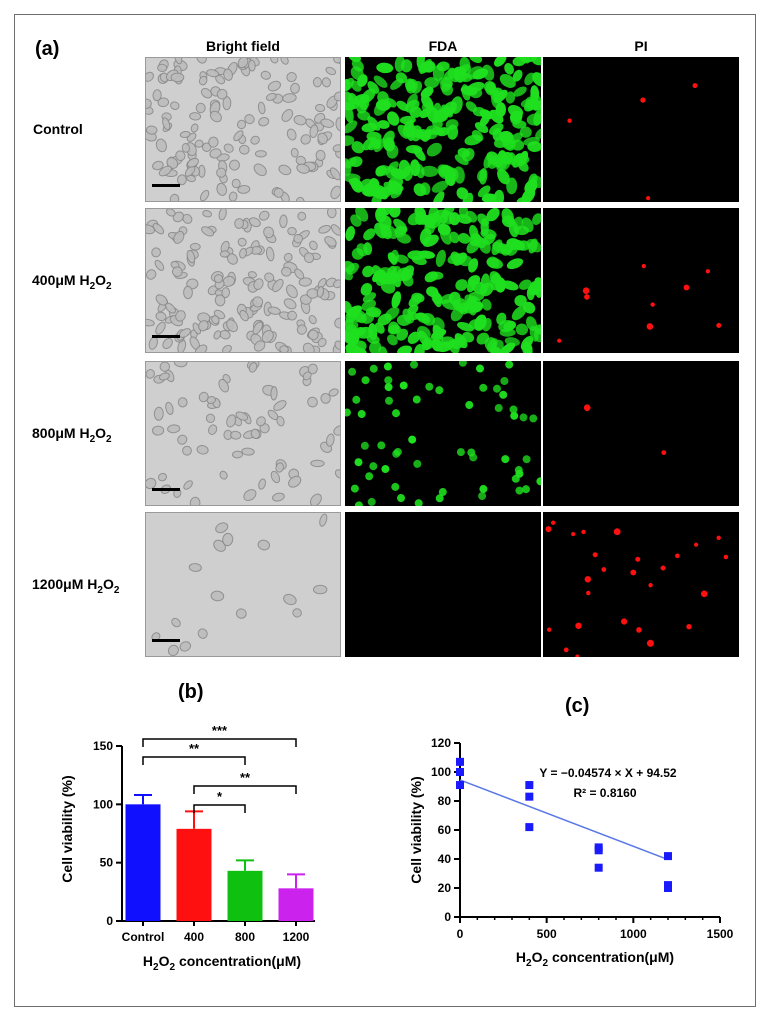 The image size is (772, 1023). What do you see at coordinates (633, 934) in the screenshot?
I see `x-tick-label: 1000` at bounding box center [633, 934].